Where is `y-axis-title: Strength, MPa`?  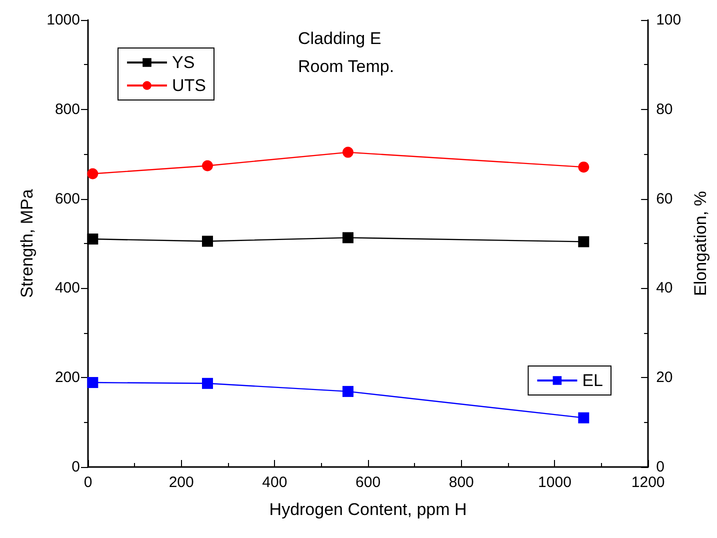
y-axis-title: Strength, MPa is located at coordinates (27, 243).